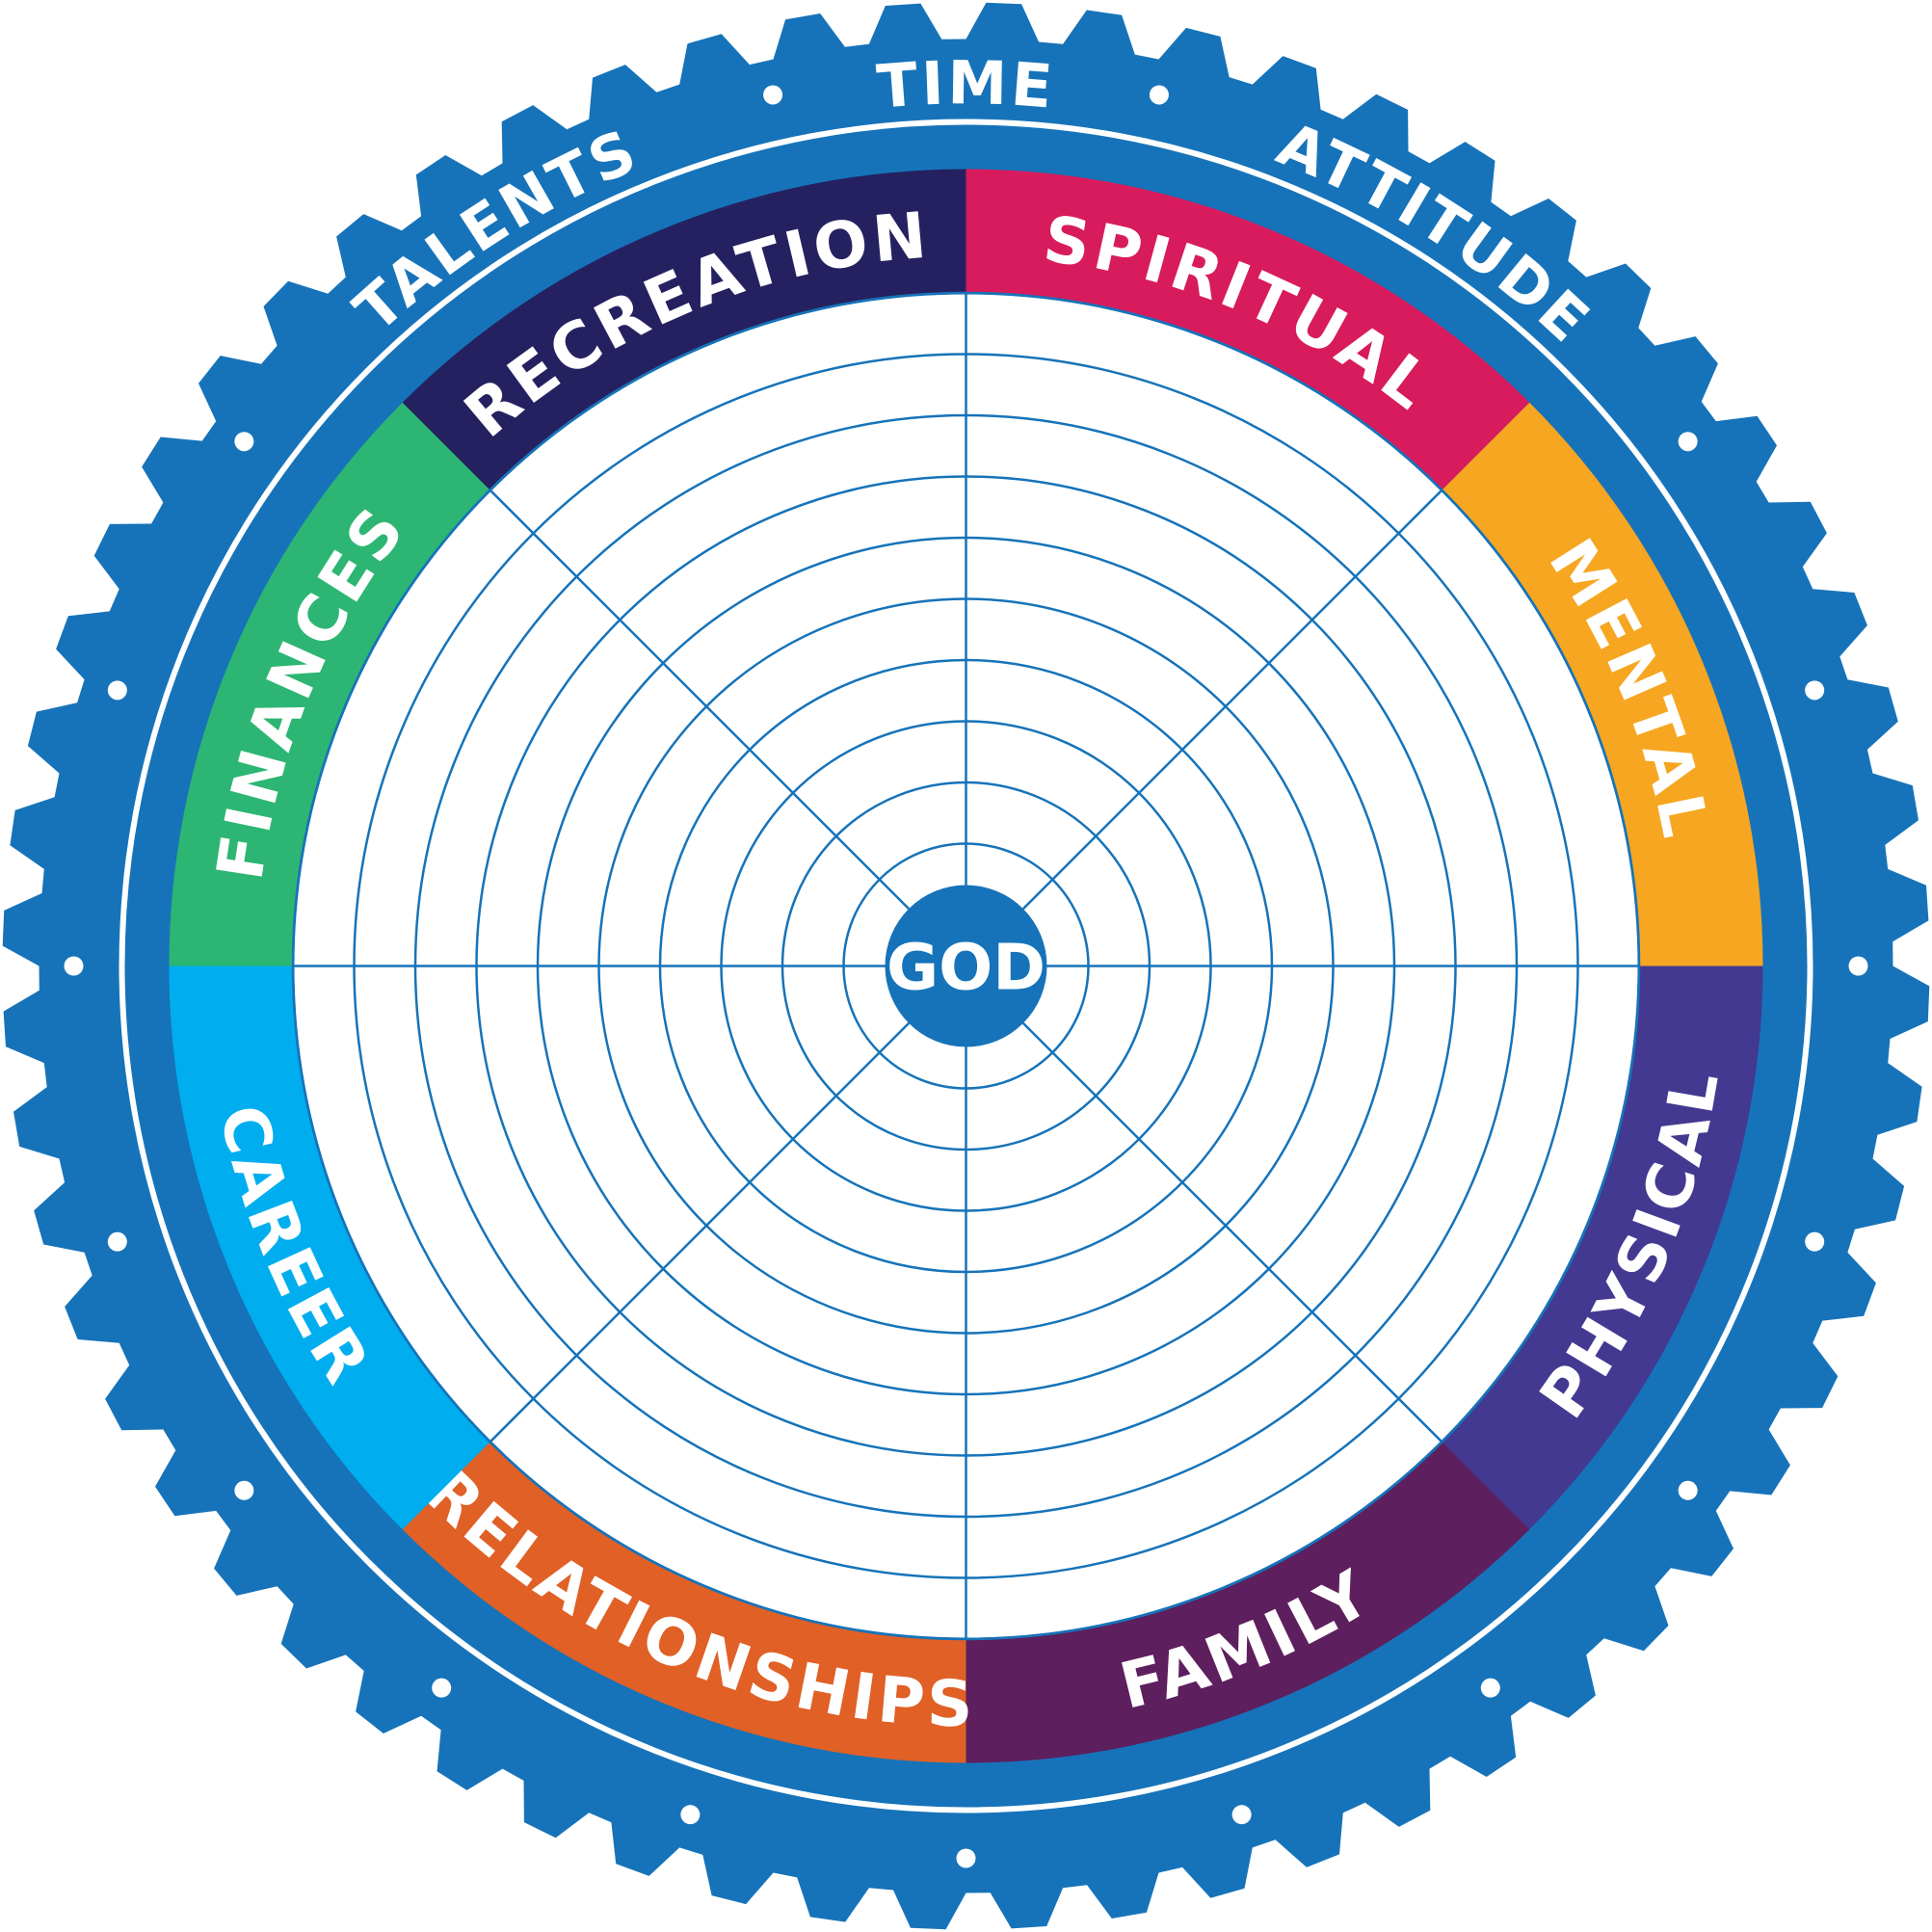 This screenshot has height=1932, width=1932. I want to click on center-disc, so click(966, 966).